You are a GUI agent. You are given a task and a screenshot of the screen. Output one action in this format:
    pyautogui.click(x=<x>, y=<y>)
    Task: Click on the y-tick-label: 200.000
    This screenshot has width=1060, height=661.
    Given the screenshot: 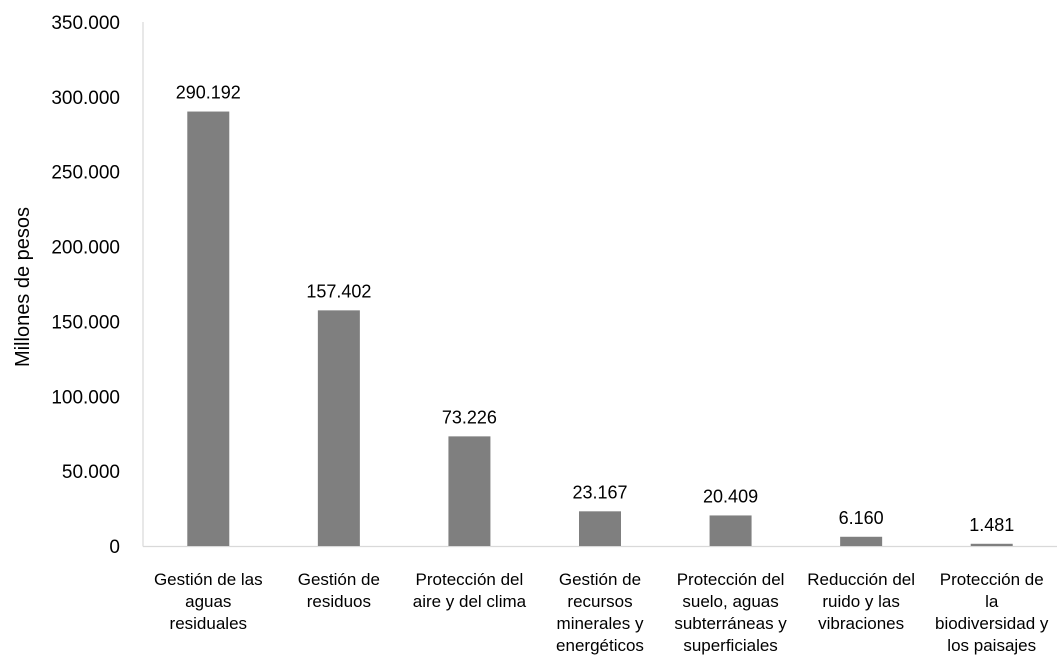 What is the action you would take?
    pyautogui.click(x=85, y=248)
    